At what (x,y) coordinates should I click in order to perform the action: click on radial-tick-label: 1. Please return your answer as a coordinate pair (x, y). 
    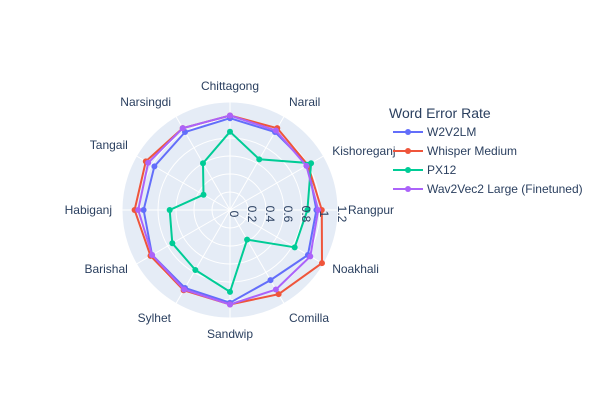
    Looking at the image, I should click on (324, 214).